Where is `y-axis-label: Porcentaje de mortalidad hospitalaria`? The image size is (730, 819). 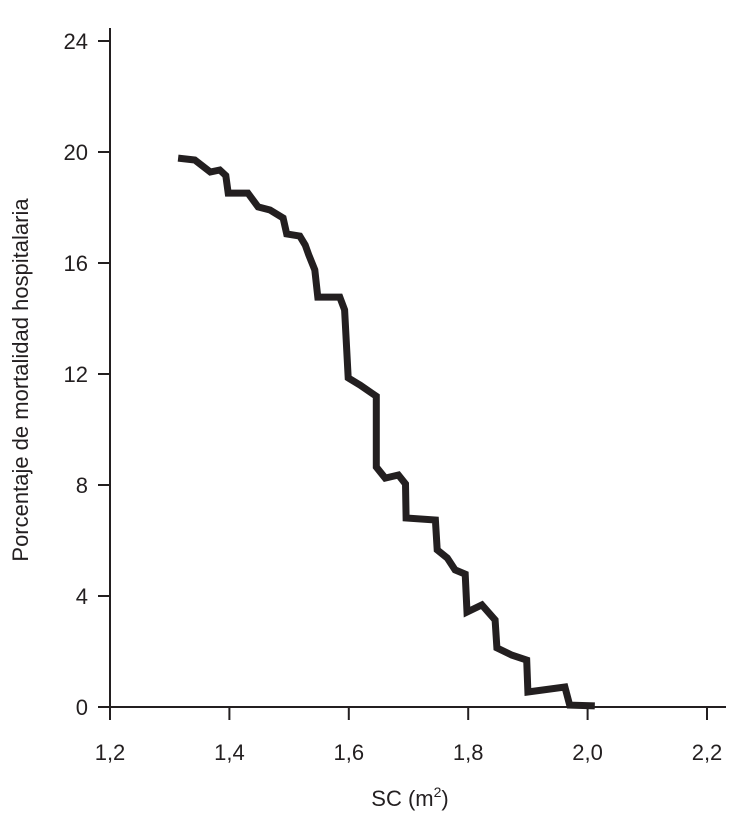 y-axis-label: Porcentaje de mortalidad hospitalaria is located at coordinates (20, 380).